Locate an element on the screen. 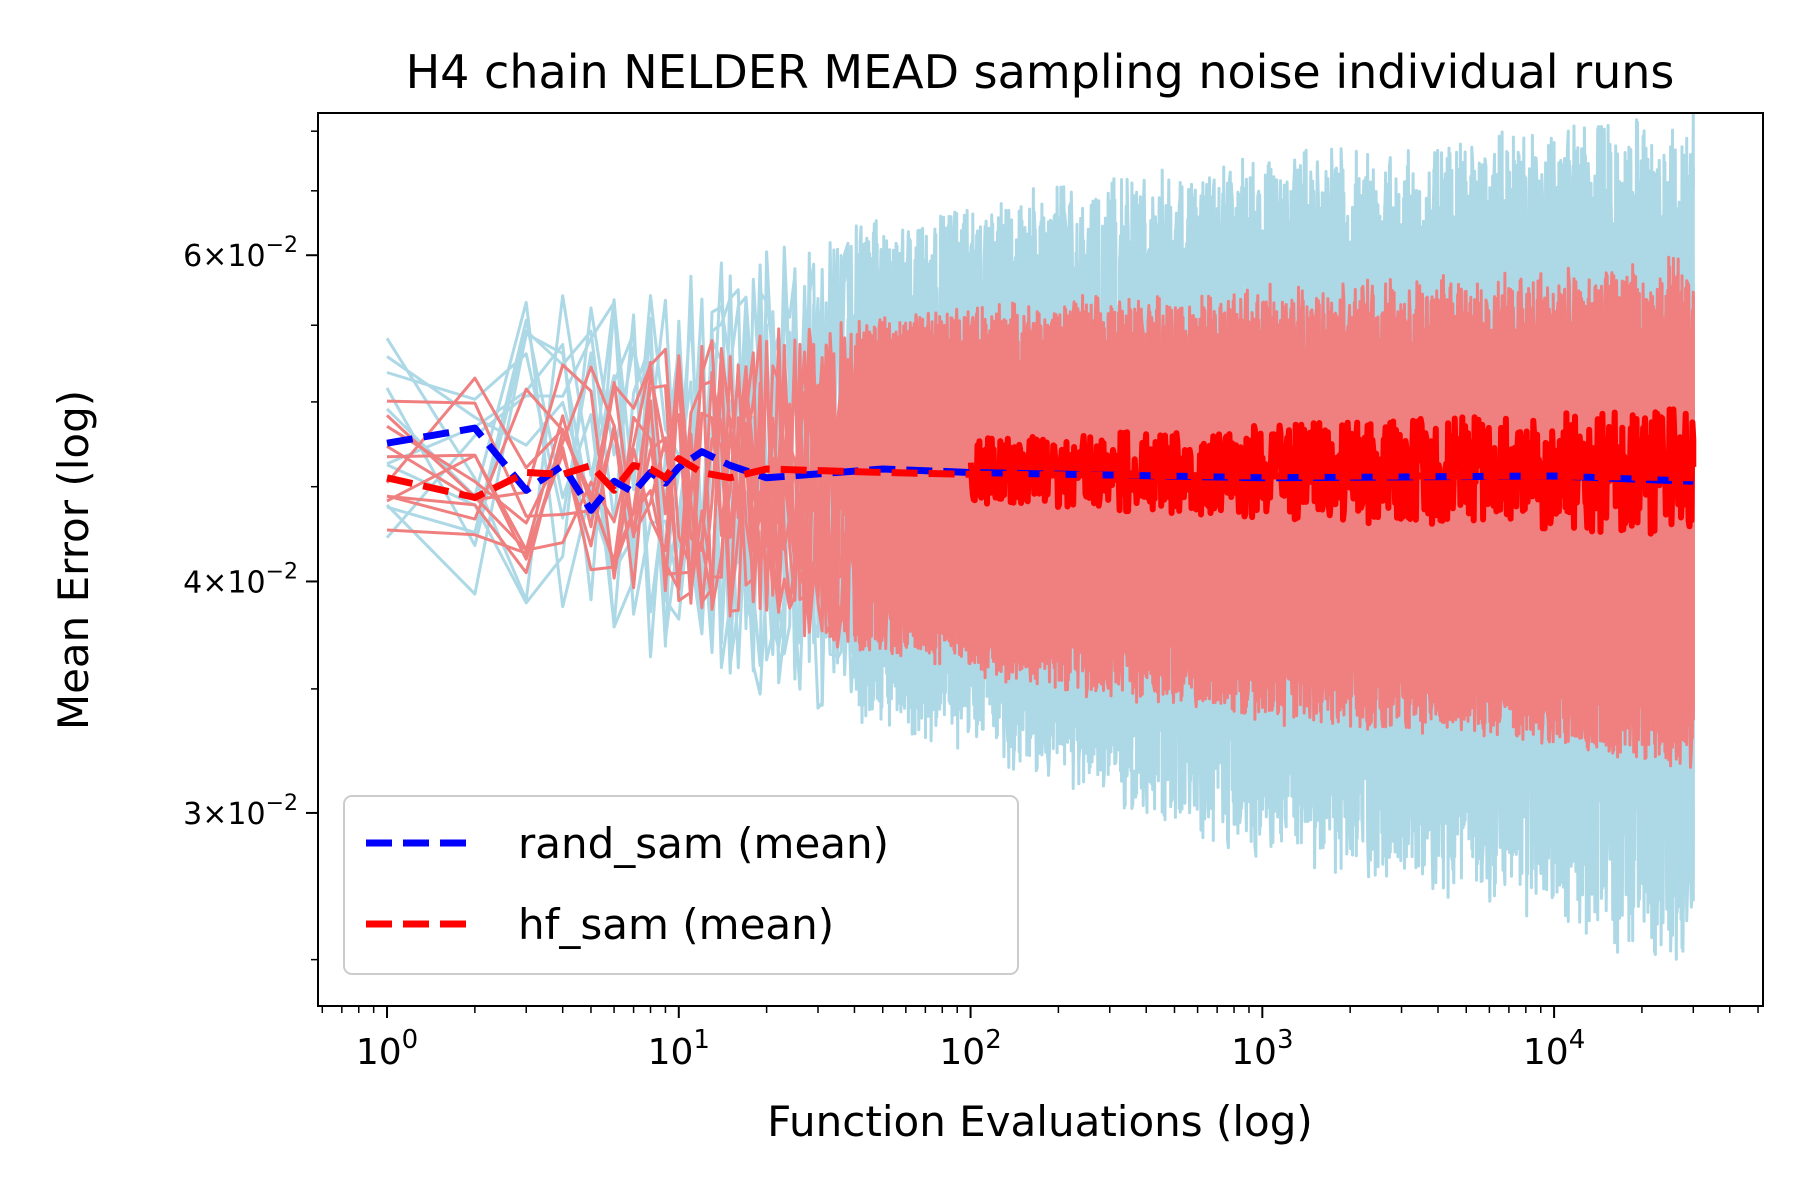 This screenshot has height=1200, width=1800. legend-label-hf: hf_sam (mean) is located at coordinates (676, 924).